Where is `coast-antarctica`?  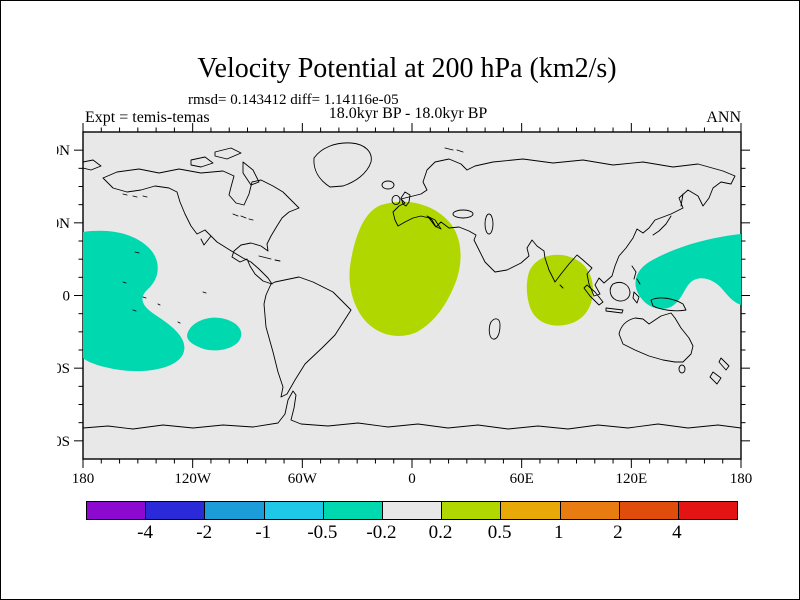
coast-antarctica is located at coordinates (412, 410).